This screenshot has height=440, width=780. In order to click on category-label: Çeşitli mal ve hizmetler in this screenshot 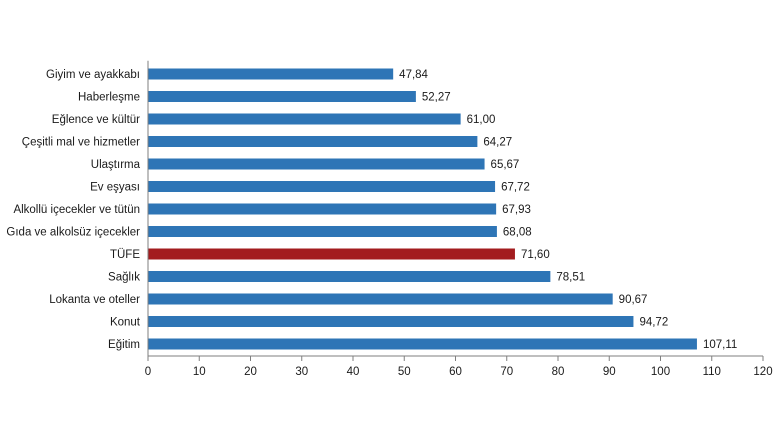, I will do `click(81, 143)`.